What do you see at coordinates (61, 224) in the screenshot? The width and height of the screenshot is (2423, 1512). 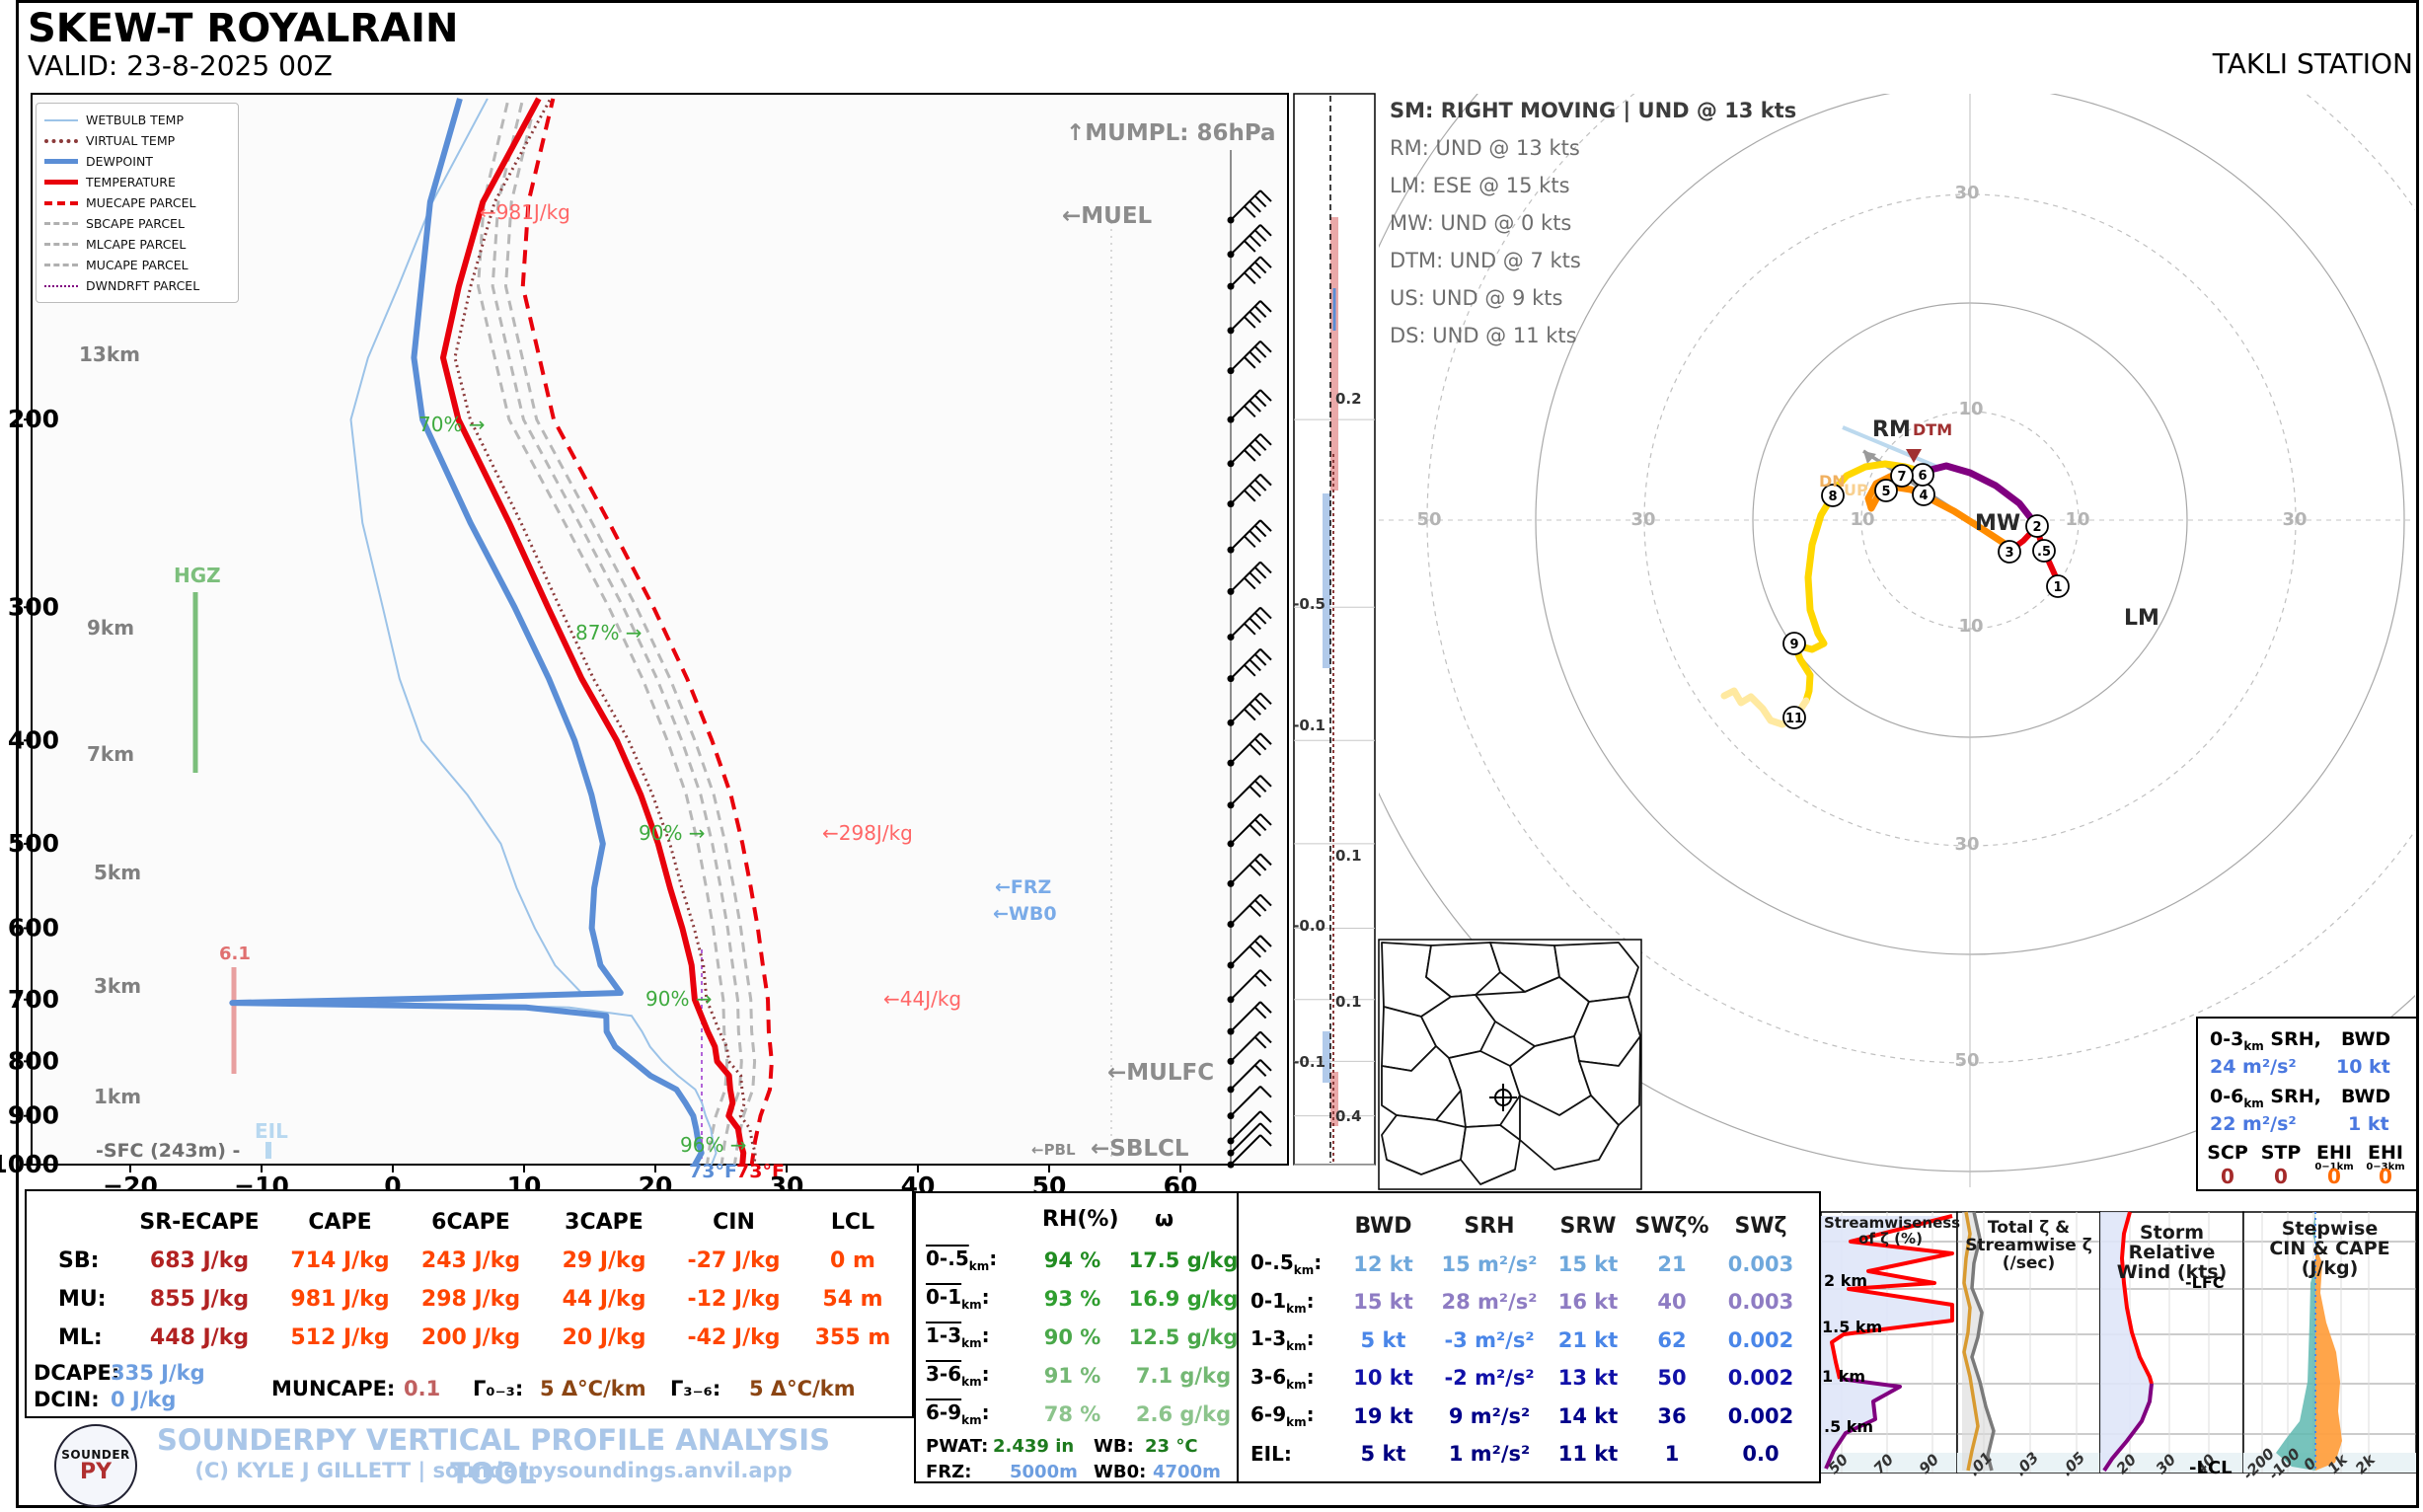 I see `sbcape-line-sample` at bounding box center [61, 224].